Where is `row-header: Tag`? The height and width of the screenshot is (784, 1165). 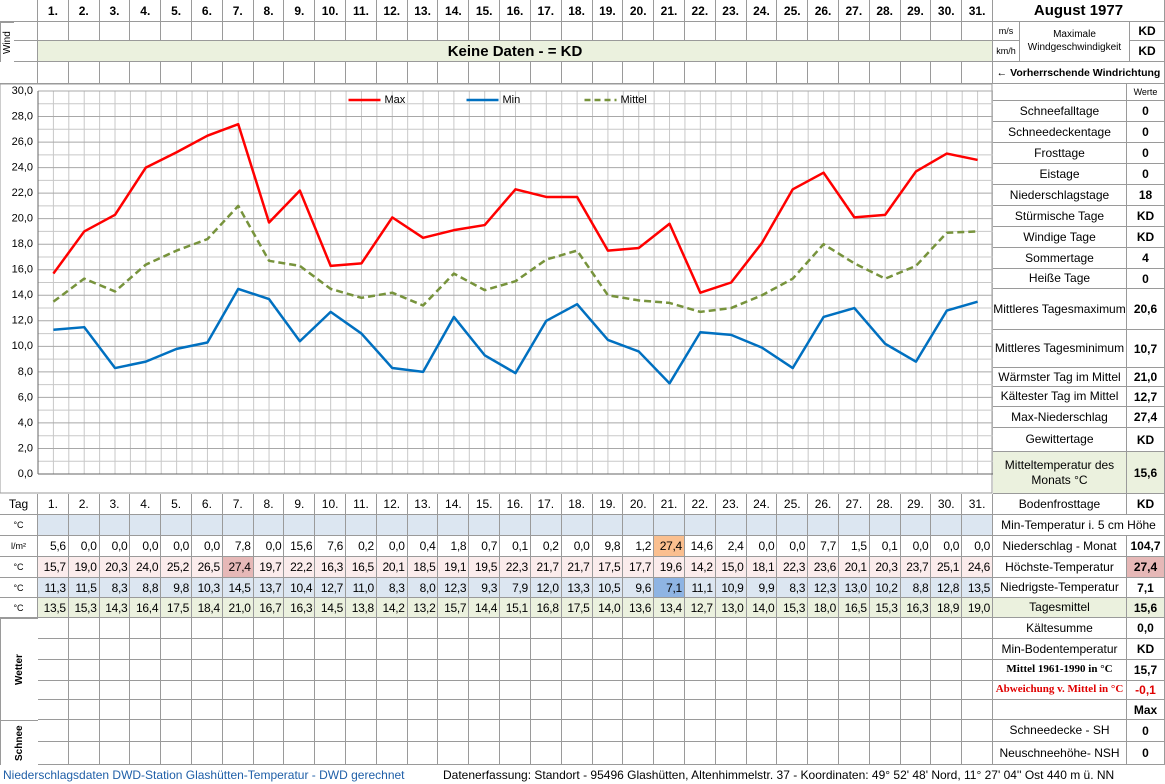 row-header: Tag is located at coordinates (19, 504).